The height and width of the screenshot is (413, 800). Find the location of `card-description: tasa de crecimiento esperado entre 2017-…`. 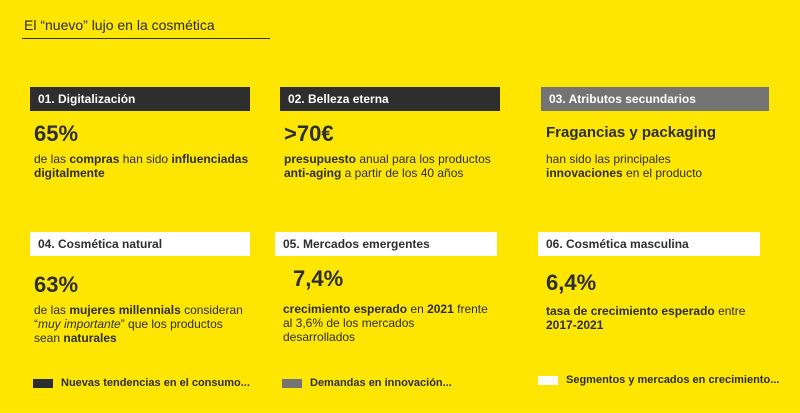

card-description: tasa de crecimiento esperado entre 2017-… is located at coordinates (646, 318).